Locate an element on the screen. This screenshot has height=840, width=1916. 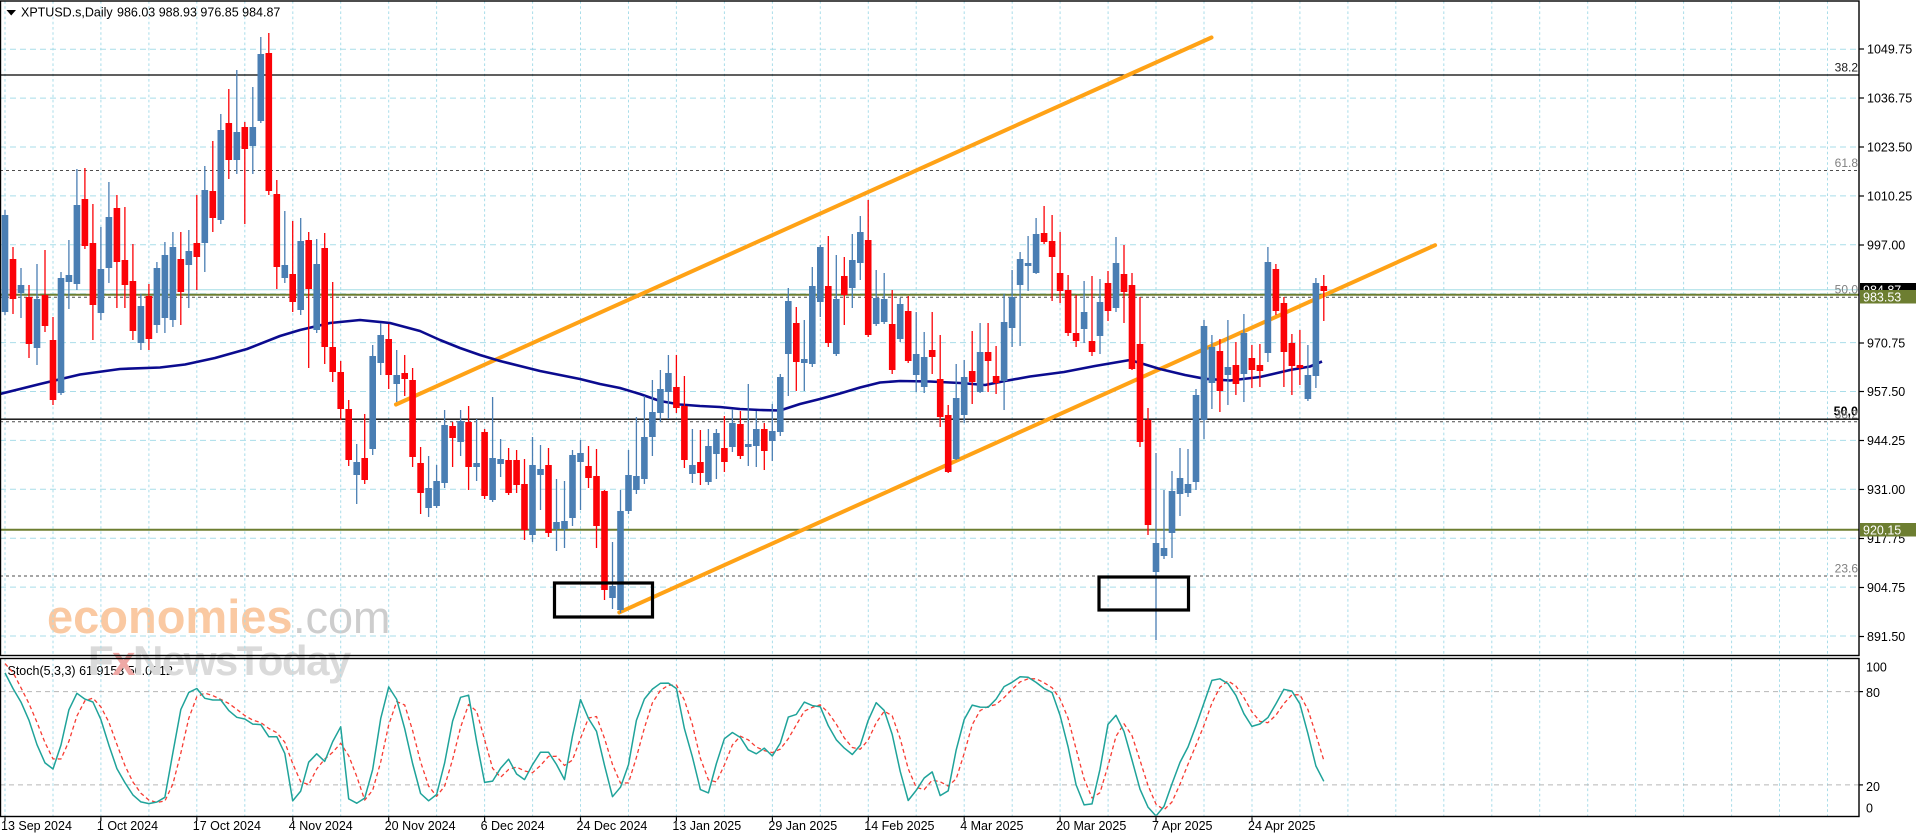
svg-text: 970.75 is located at coordinates (1886, 344).